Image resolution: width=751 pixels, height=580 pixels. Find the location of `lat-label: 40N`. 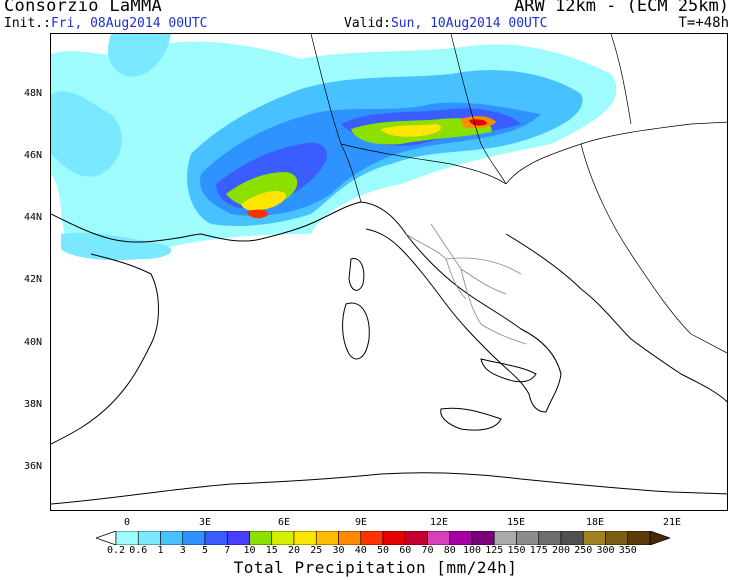

lat-label: 40N is located at coordinates (33, 342).